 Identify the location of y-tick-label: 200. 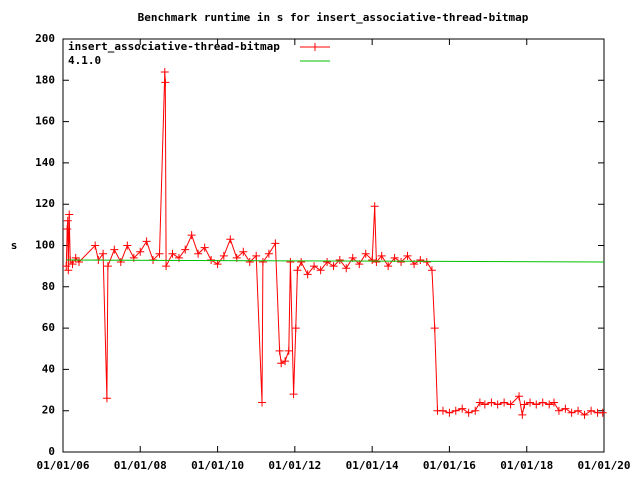
(45, 38).